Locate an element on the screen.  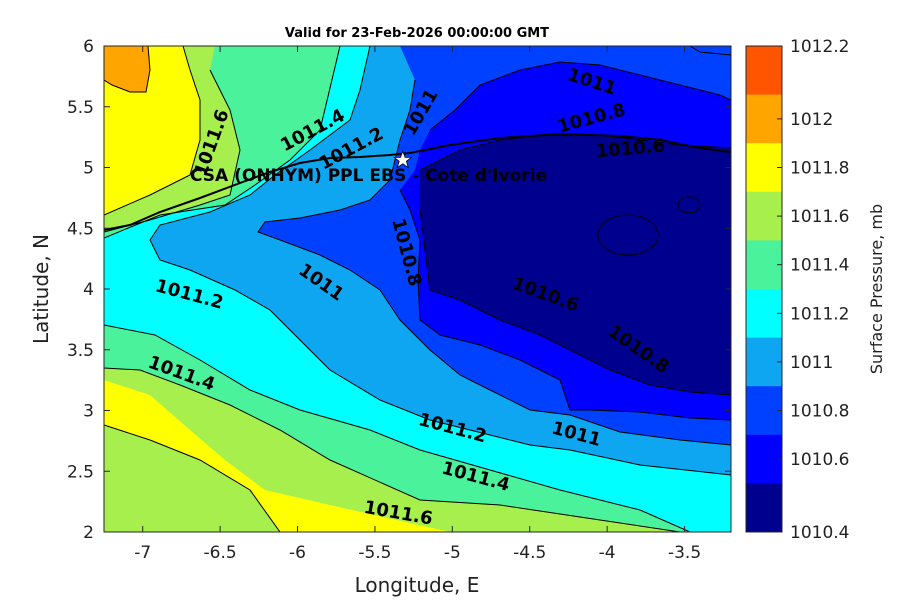
colorbar-label: Surface Pressure, mb is located at coordinates (876, 289).